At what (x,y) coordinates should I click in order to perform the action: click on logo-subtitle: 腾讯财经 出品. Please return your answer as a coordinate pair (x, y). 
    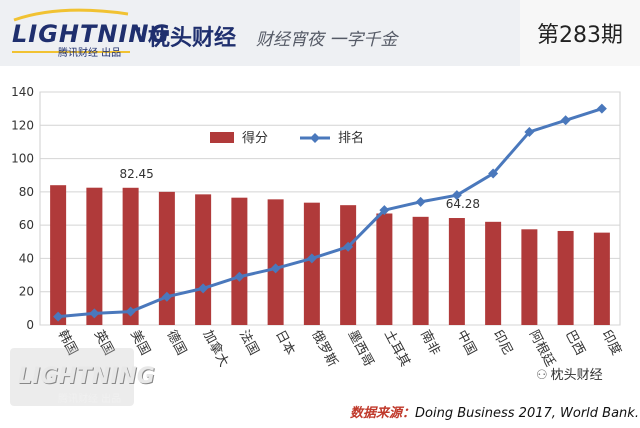
    Looking at the image, I should click on (90, 53).